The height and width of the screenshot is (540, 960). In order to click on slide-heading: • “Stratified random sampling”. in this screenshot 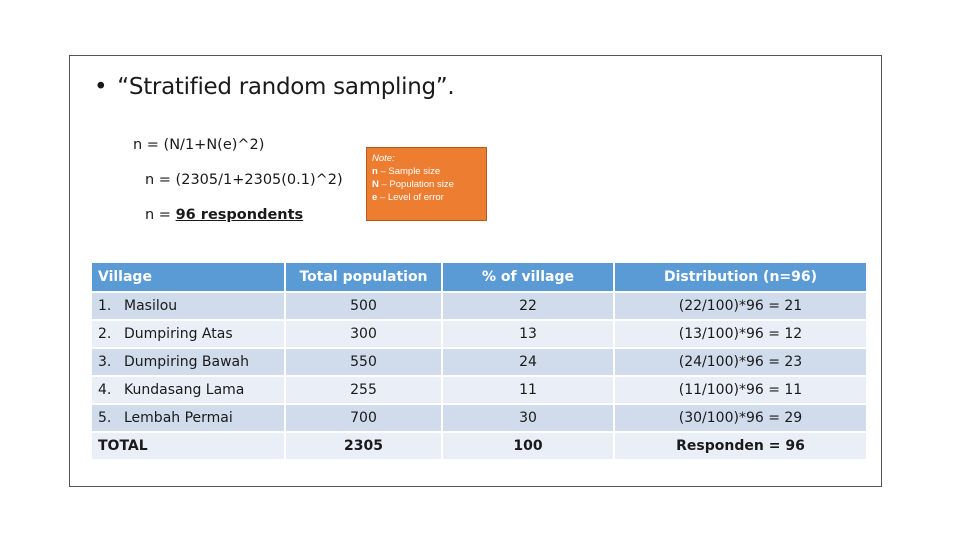, I will do `click(274, 87)`.